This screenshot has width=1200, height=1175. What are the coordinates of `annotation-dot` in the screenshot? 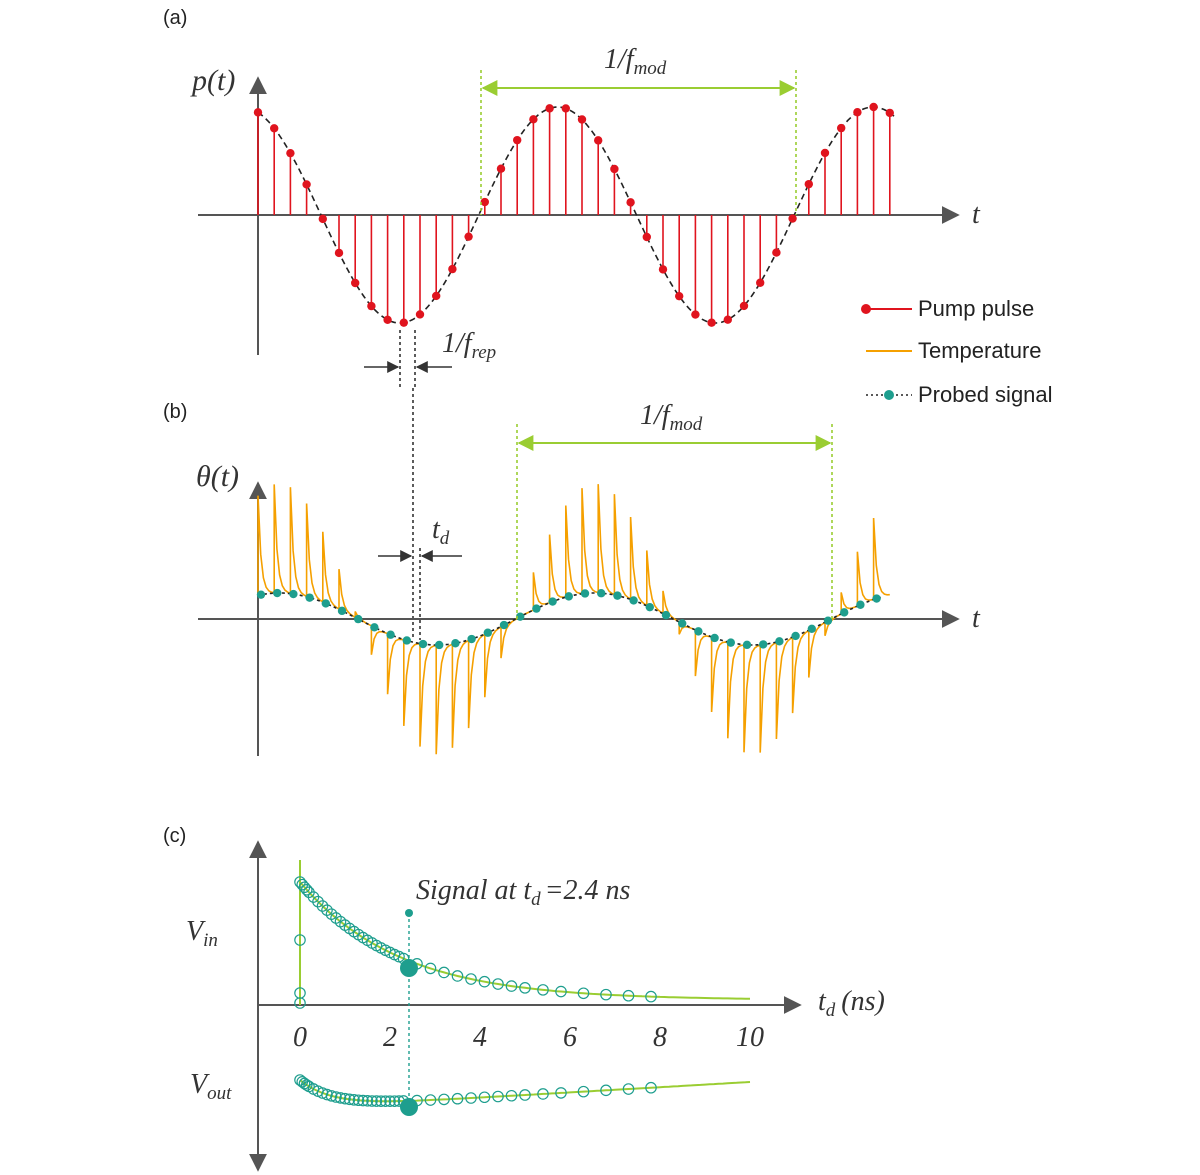 It's located at (409, 913).